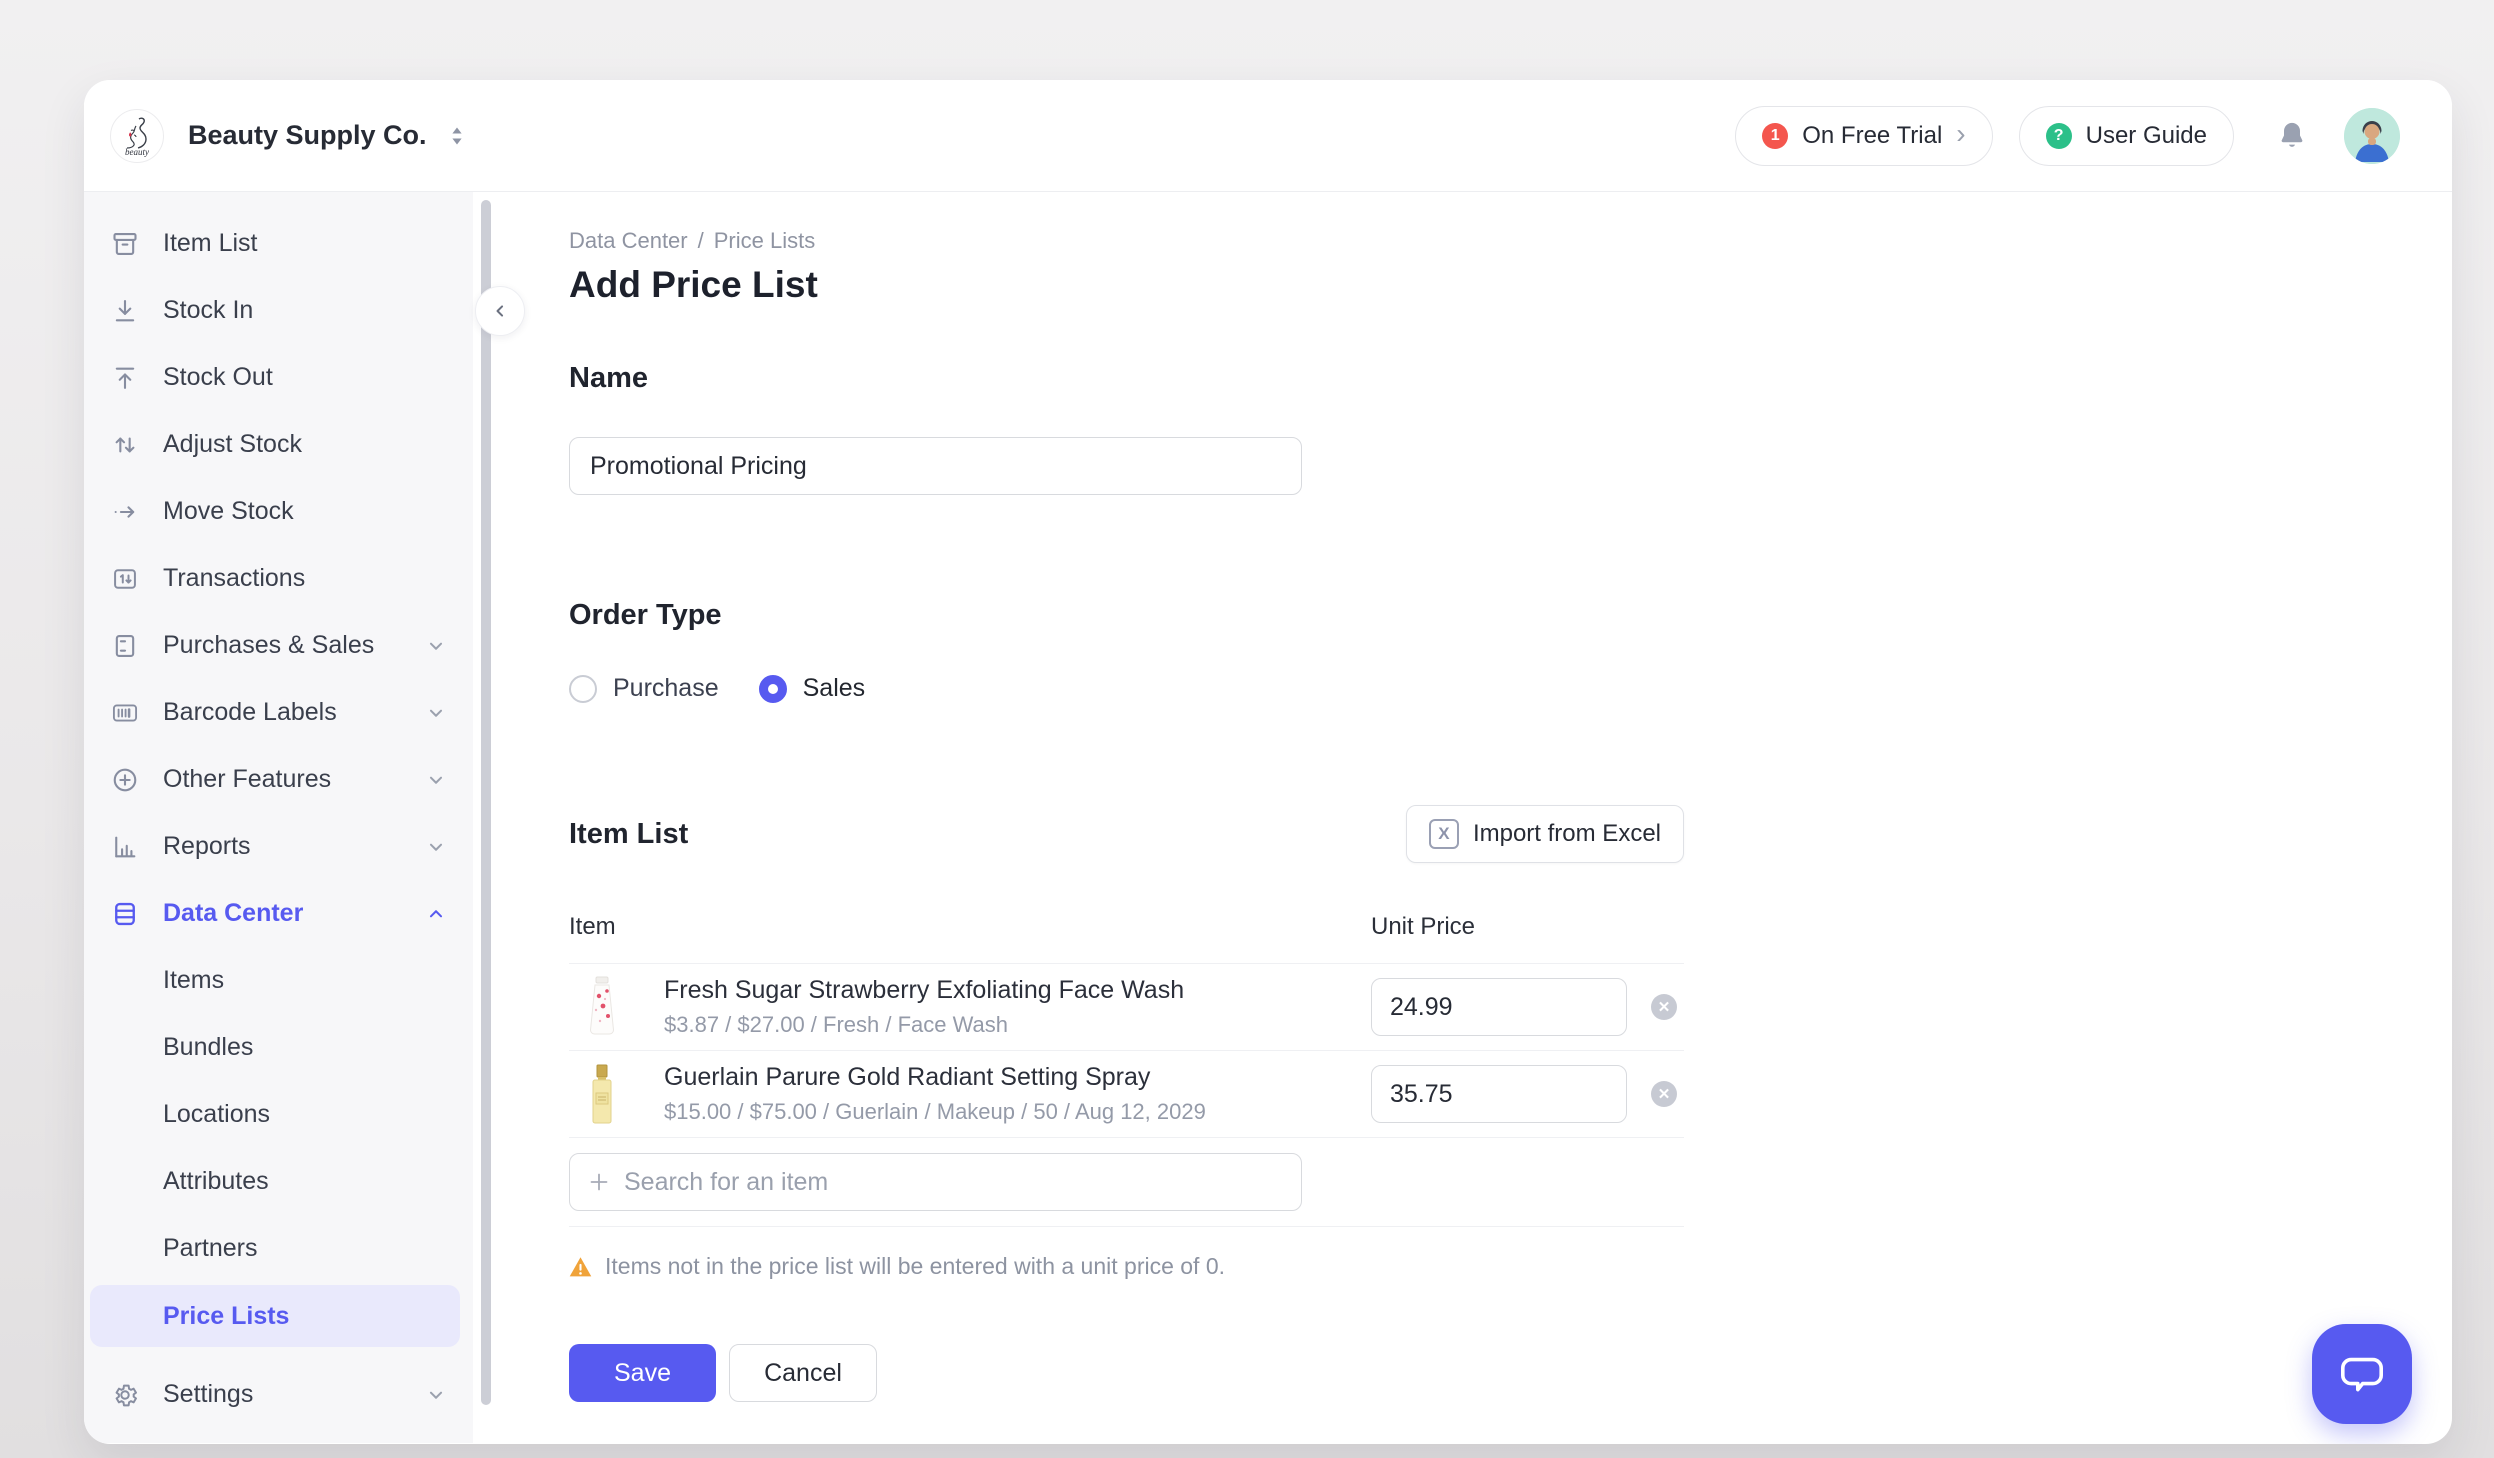  I want to click on sidebar-subitem-attributes: Attributes, so click(216, 1181).